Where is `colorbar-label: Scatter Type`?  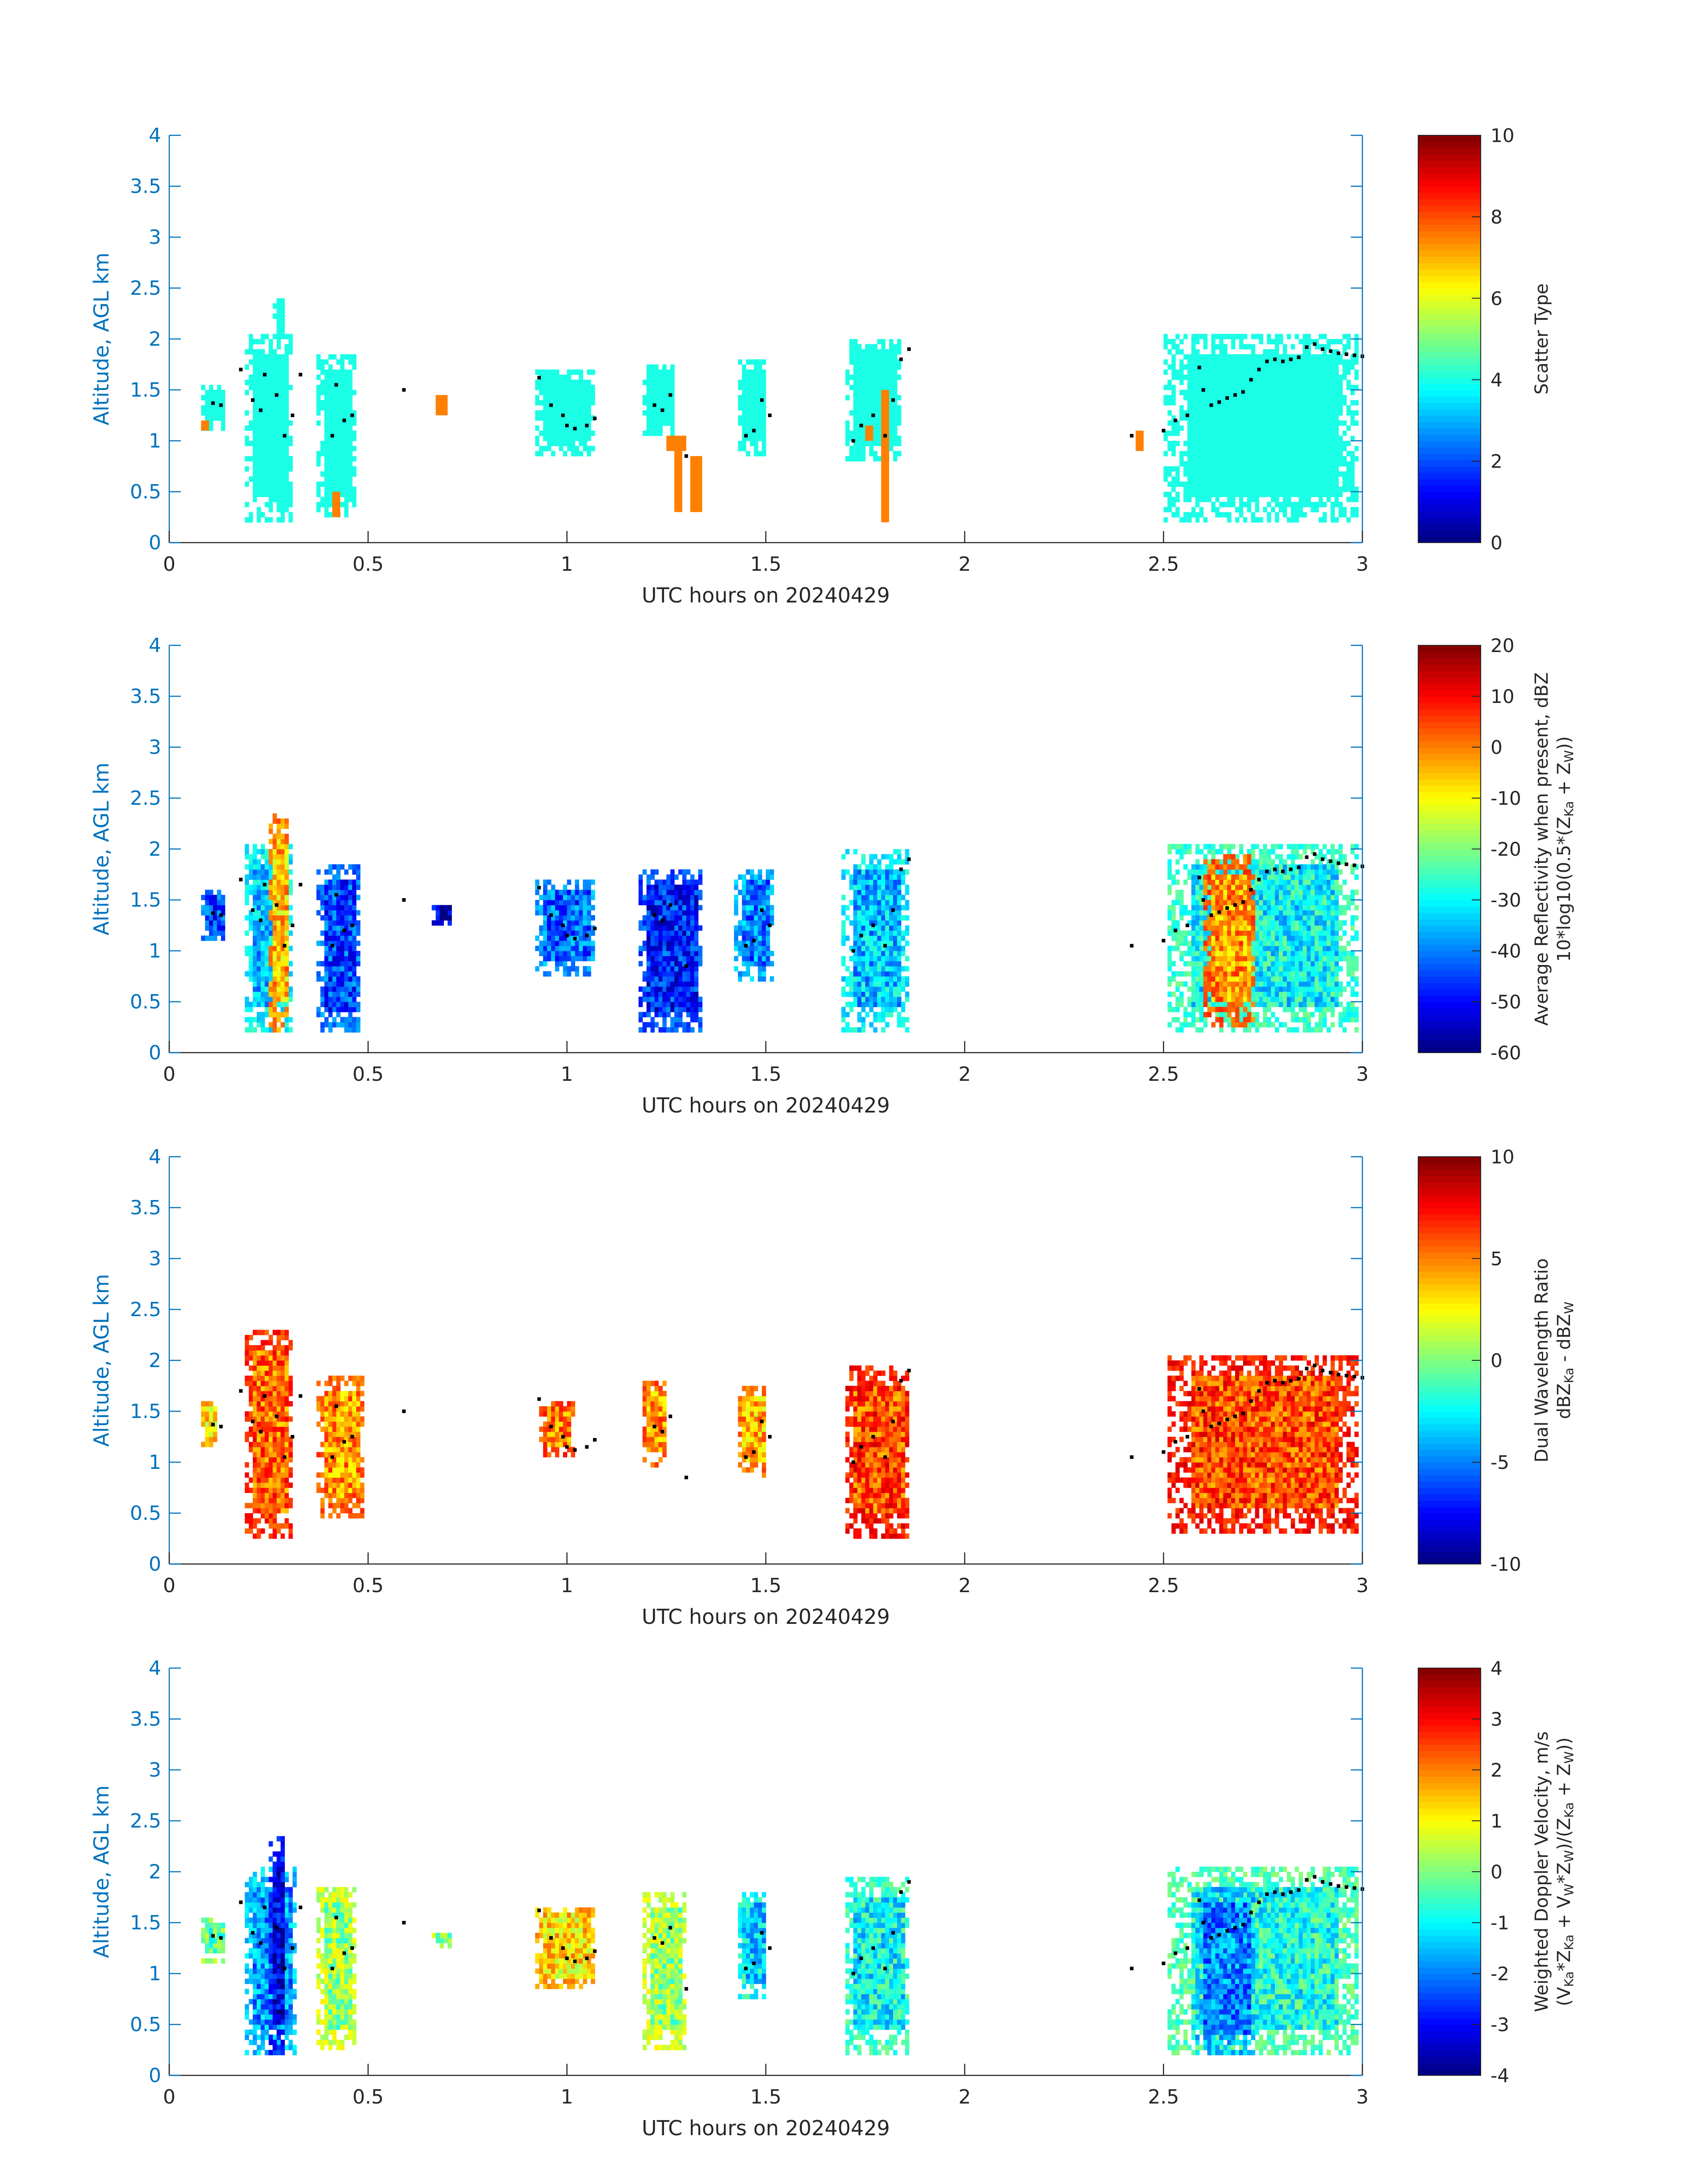
colorbar-label: Scatter Type is located at coordinates (1542, 340).